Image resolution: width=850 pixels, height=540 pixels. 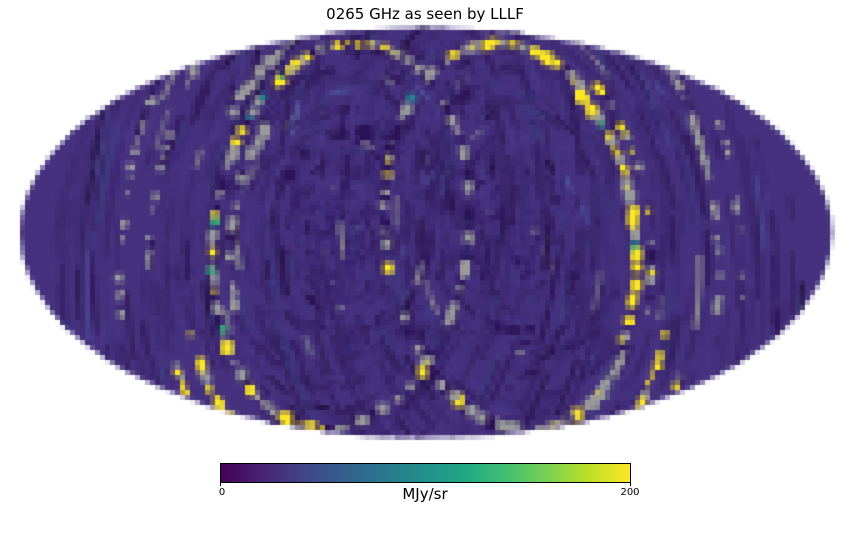 I want to click on colorbar-tick-label-min: 0, so click(x=222, y=492).